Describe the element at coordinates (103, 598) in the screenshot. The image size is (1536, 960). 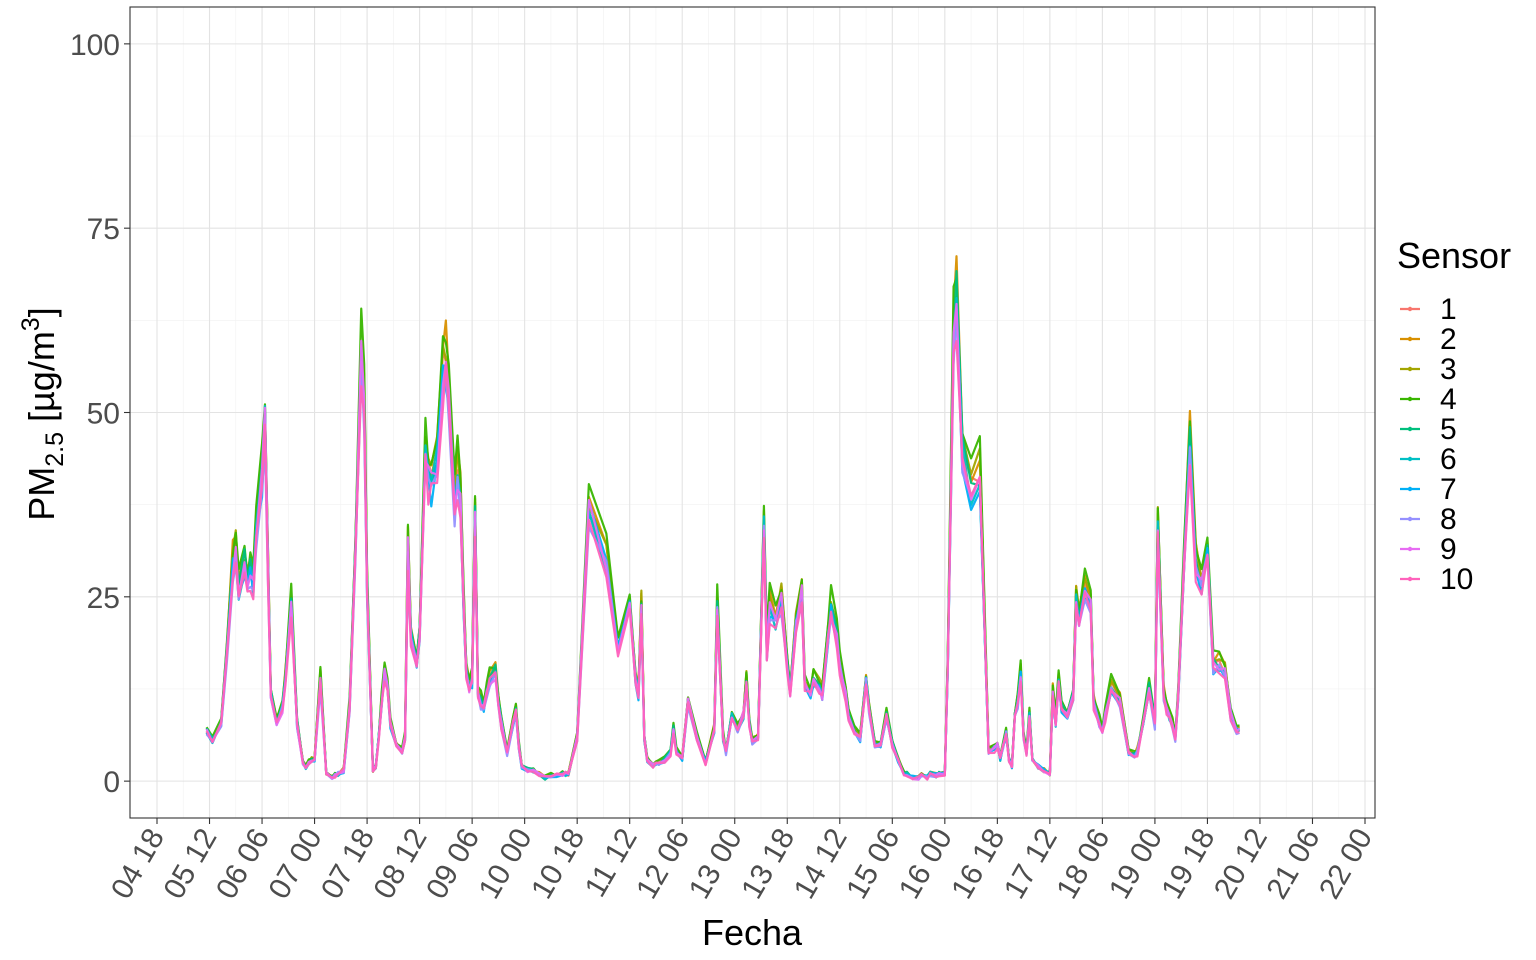
I see `y-tick-label: 25` at that location.